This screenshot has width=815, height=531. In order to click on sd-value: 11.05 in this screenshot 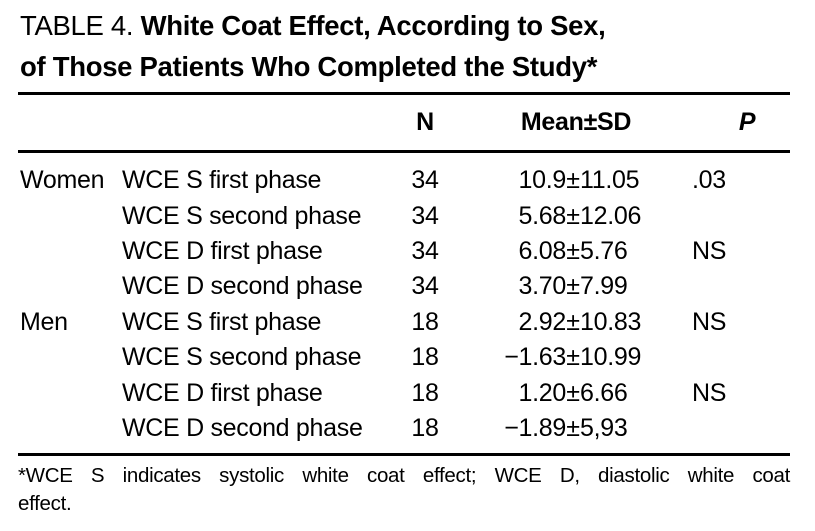, I will do `click(610, 180)`.